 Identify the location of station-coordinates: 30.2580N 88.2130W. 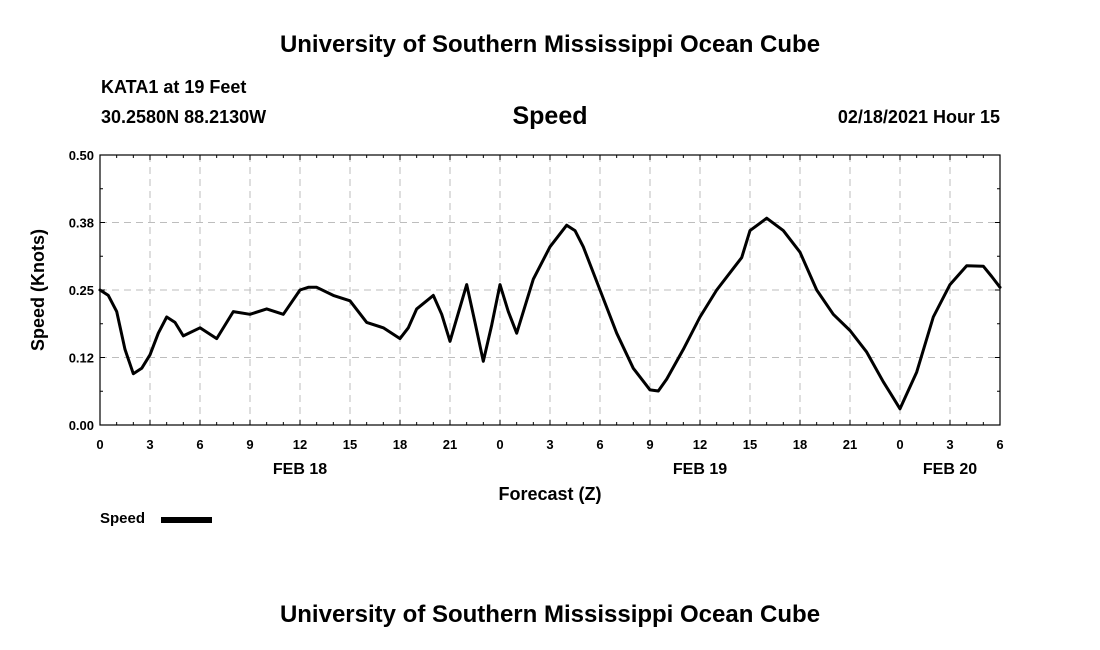
(184, 117).